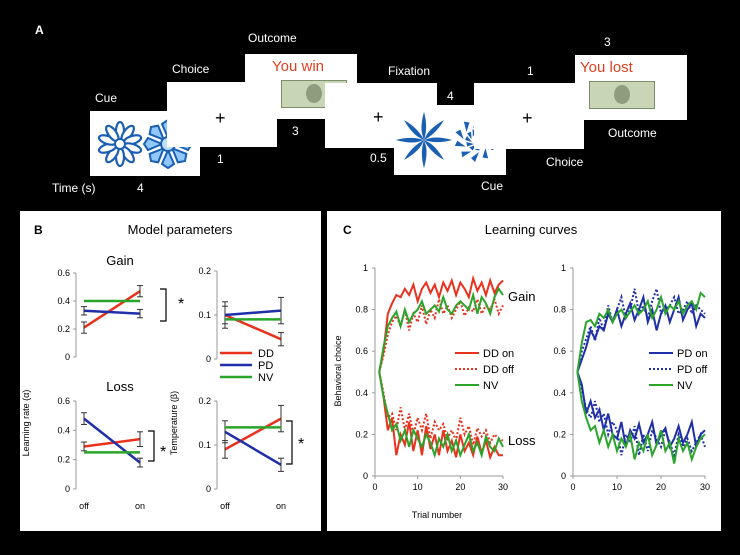 This screenshot has width=740, height=555. Describe the element at coordinates (498, 354) in the screenshot. I see `legend-label-DD-on: DD on` at that location.